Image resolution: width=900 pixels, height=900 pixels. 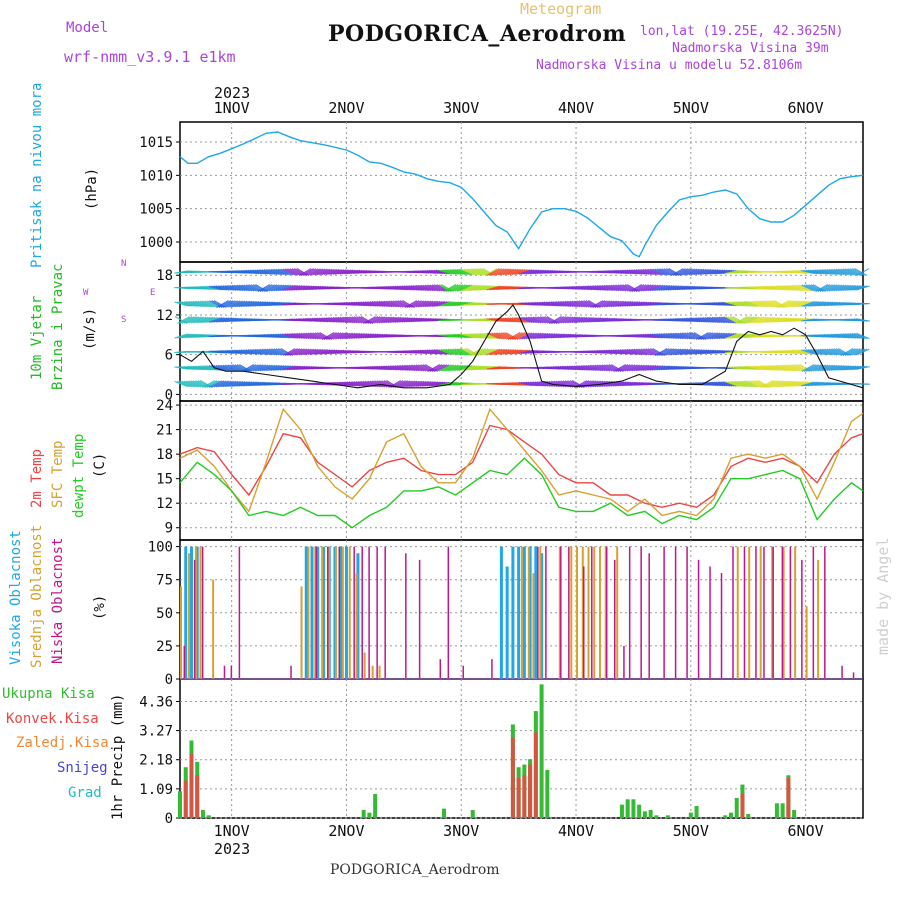 What do you see at coordinates (164, 647) in the screenshot?
I see `y-tick-label-3-25: 25` at bounding box center [164, 647].